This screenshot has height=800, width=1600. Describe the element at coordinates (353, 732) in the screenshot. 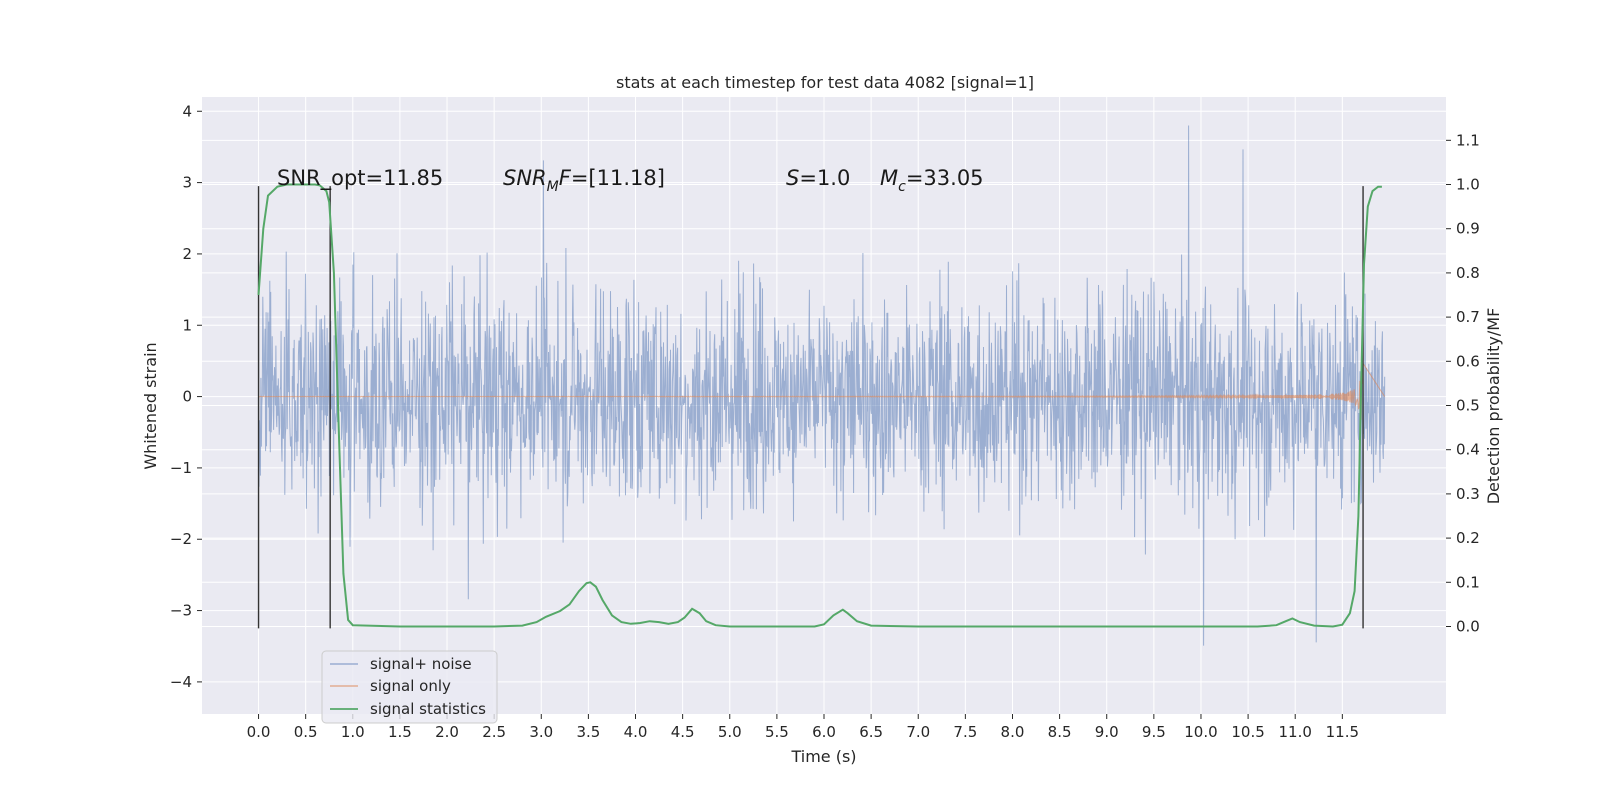

I see `x-tick-label: 1.0` at that location.